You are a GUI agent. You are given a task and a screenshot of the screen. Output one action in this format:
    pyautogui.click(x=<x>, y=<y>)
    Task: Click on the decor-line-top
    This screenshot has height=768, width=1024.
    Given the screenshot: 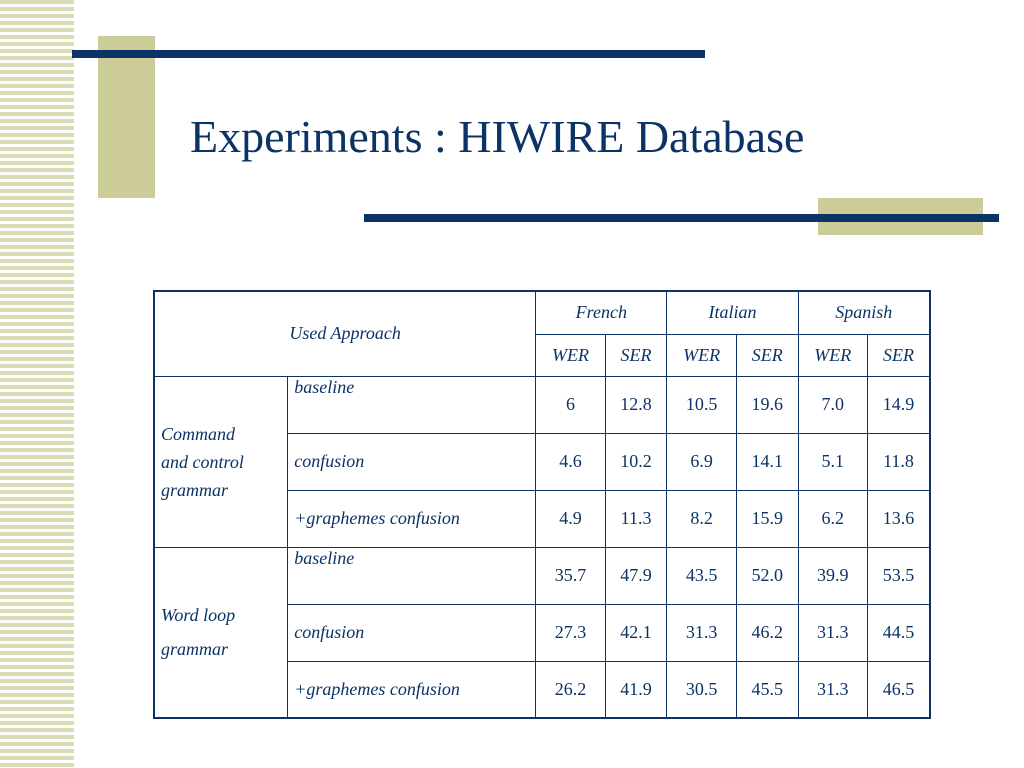 What is the action you would take?
    pyautogui.click(x=388, y=54)
    